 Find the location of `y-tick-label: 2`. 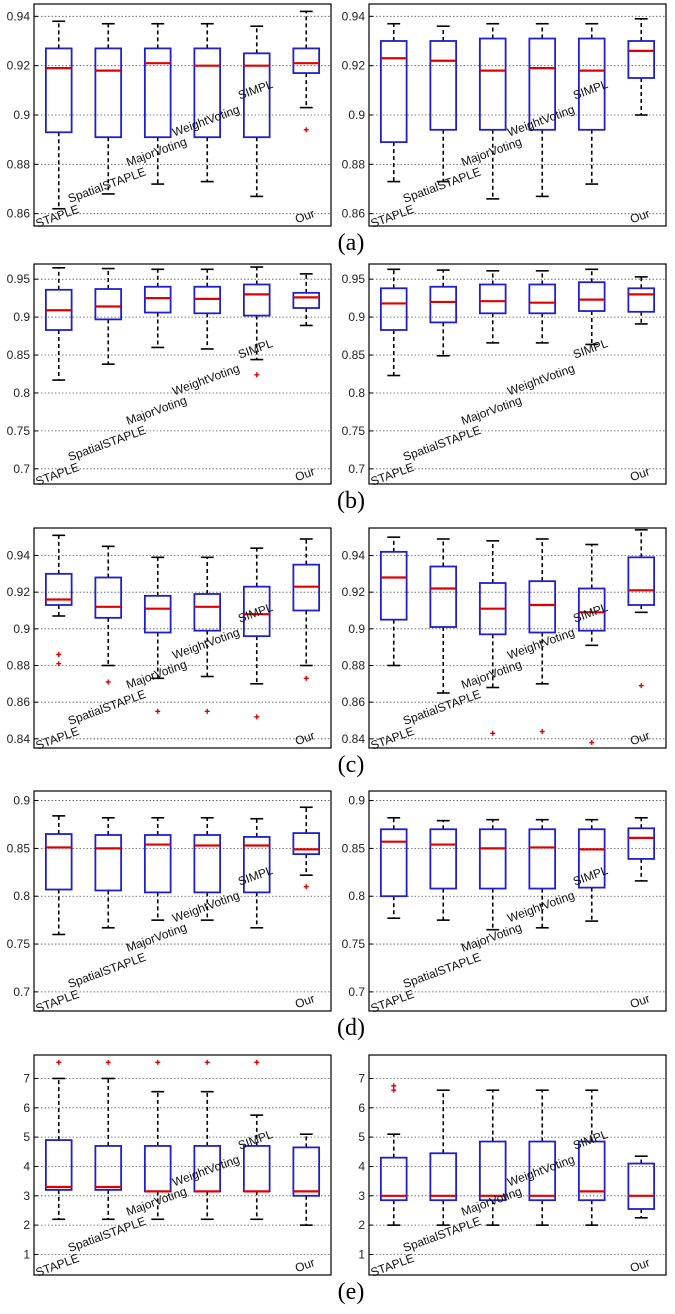

y-tick-label: 2 is located at coordinates (26, 1225).